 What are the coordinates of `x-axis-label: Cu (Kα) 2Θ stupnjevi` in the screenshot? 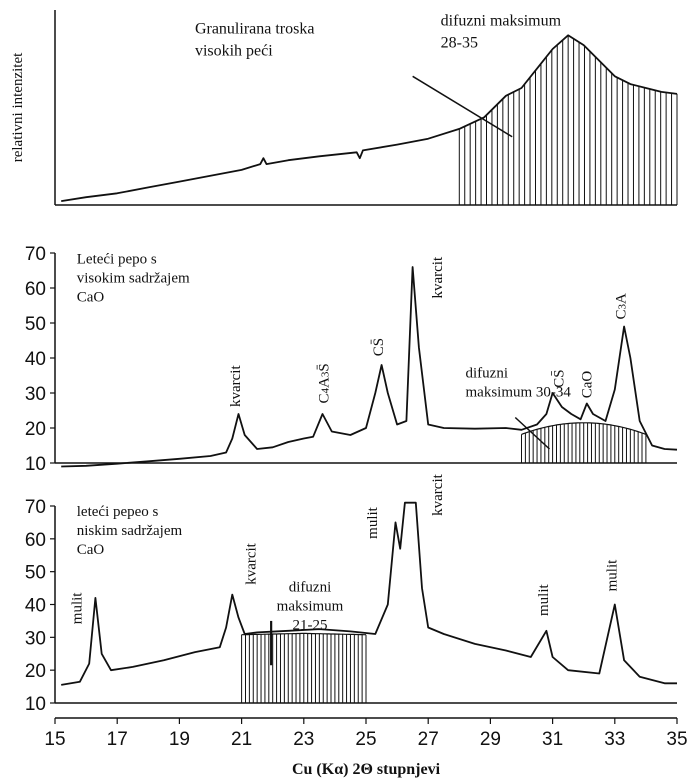 It's located at (366, 769).